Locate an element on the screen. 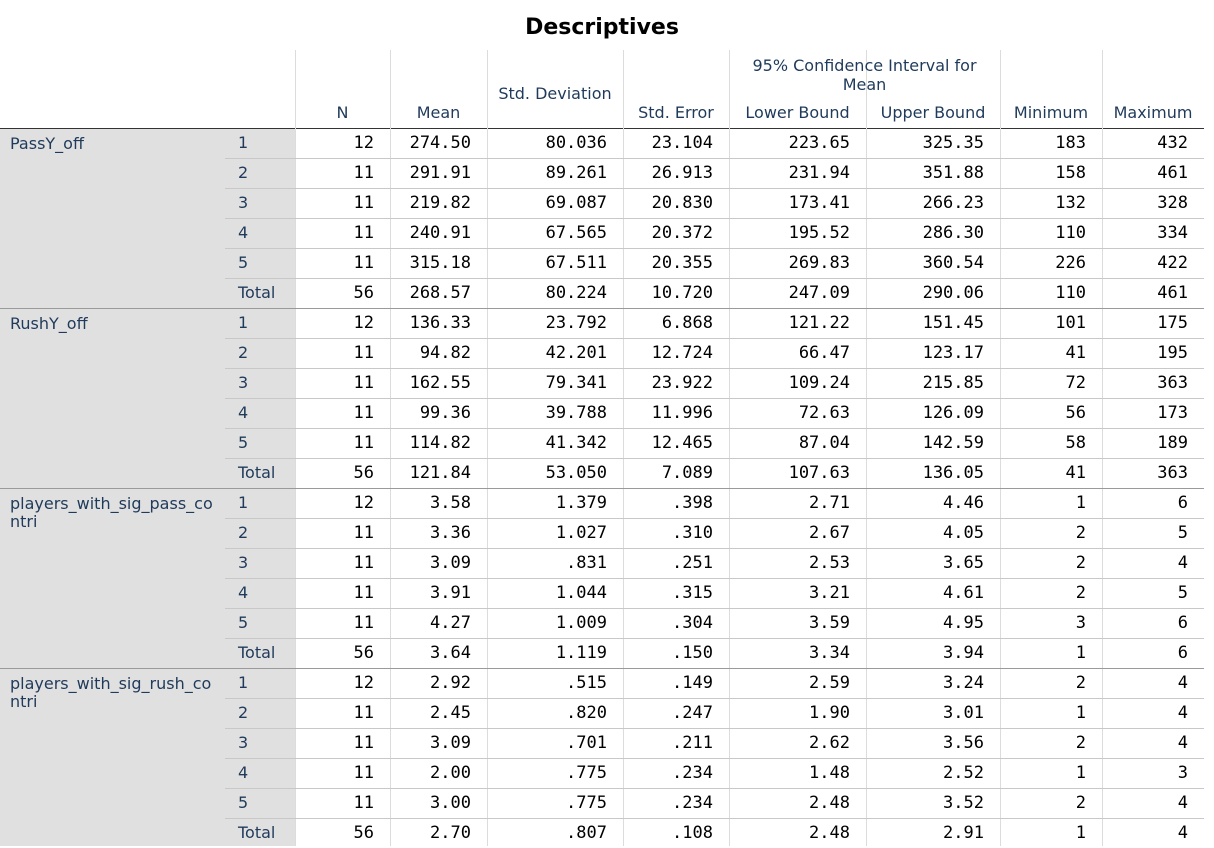  column-header-std-deviation: Std. Deviation is located at coordinates (555, 93).